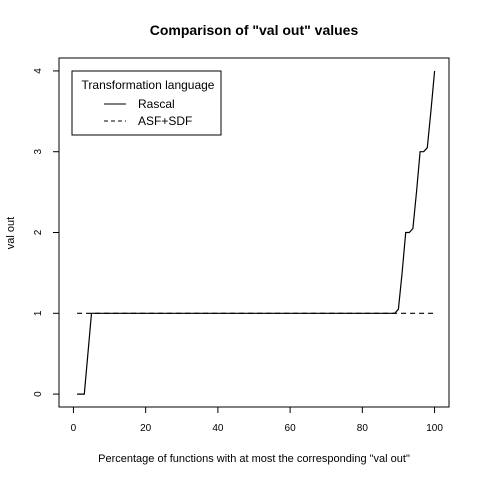 Image resolution: width=480 pixels, height=480 pixels. I want to click on y-axis-label: val out, so click(11, 233).